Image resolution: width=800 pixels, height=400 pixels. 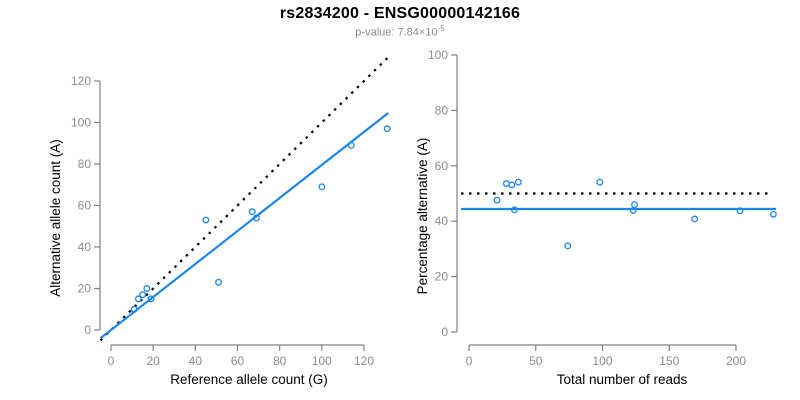 I want to click on y-axis: 0 20 40 60 80 100 120, so click(x=86, y=205).